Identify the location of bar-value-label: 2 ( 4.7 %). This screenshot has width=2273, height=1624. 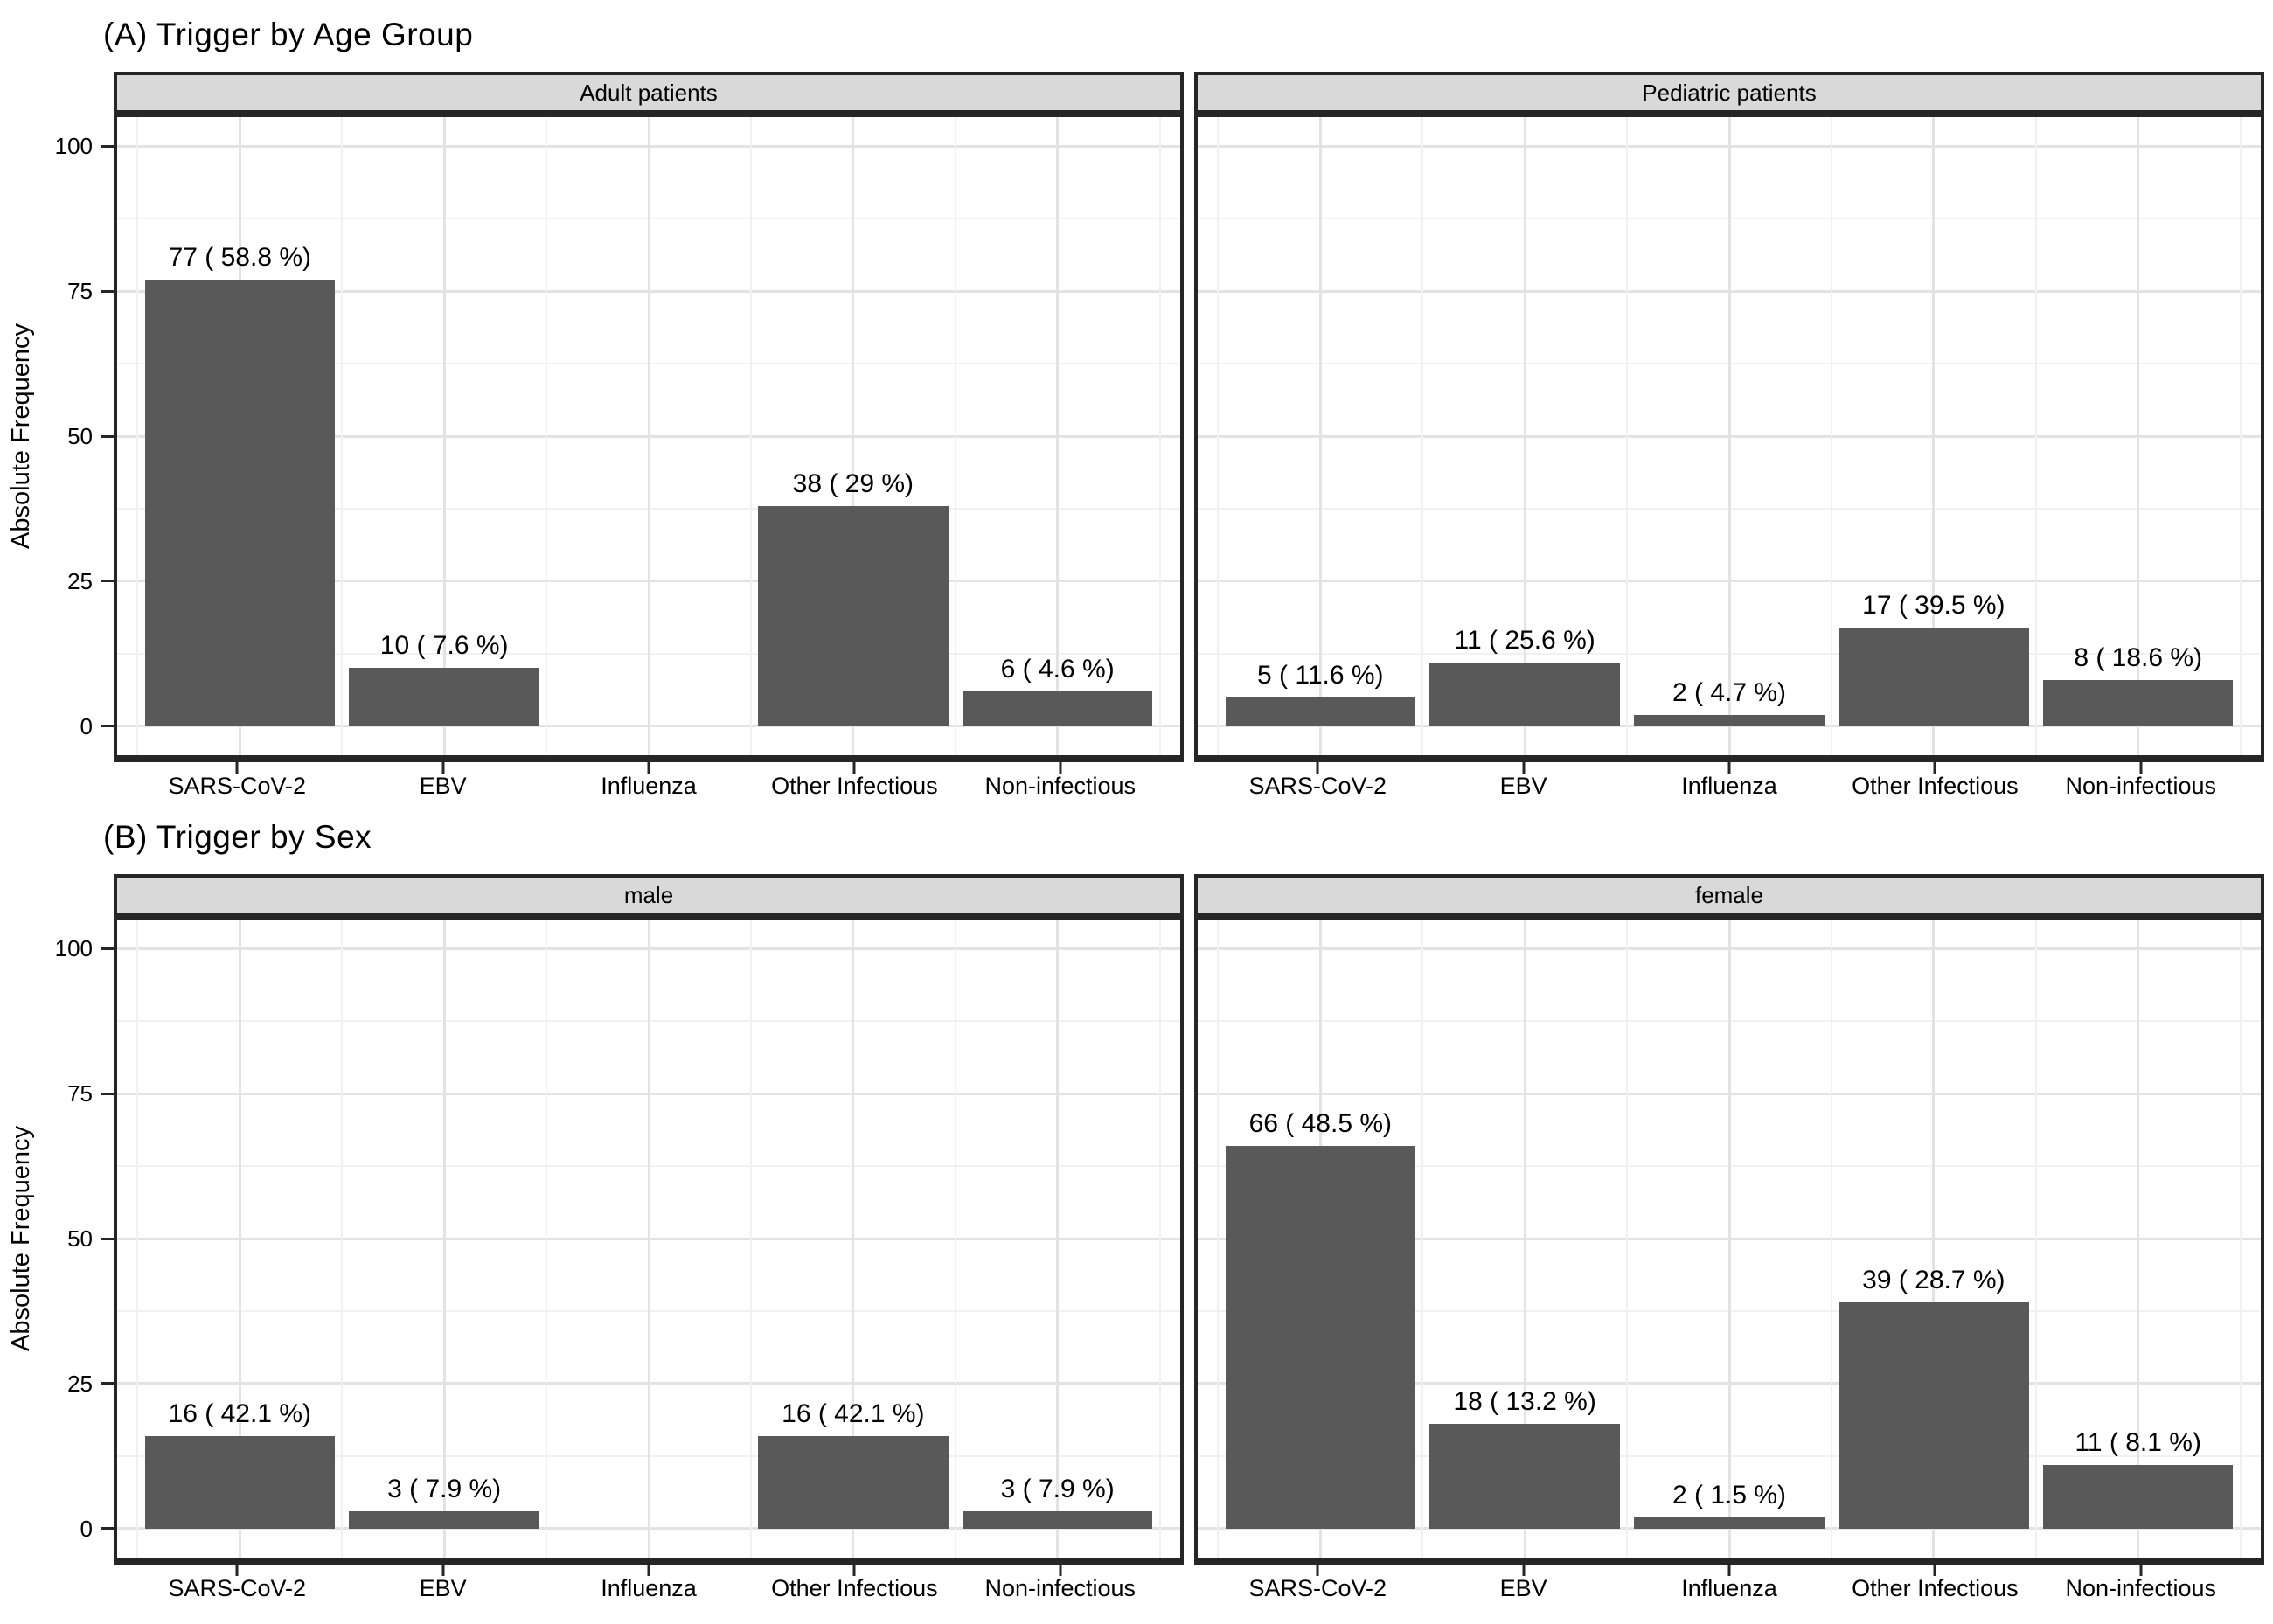
(1729, 692).